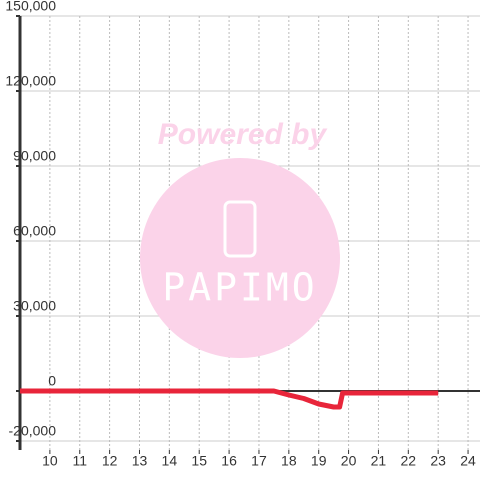 This screenshot has height=480, width=480. Describe the element at coordinates (52, 381) in the screenshot. I see `y-tick-label: 0` at that location.